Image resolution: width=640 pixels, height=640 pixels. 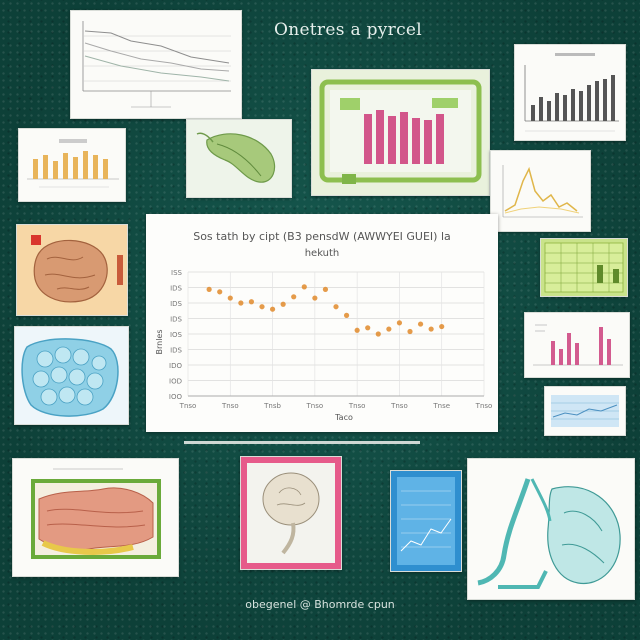 I want to click on y-axis-label: Brnles, so click(x=159, y=341).